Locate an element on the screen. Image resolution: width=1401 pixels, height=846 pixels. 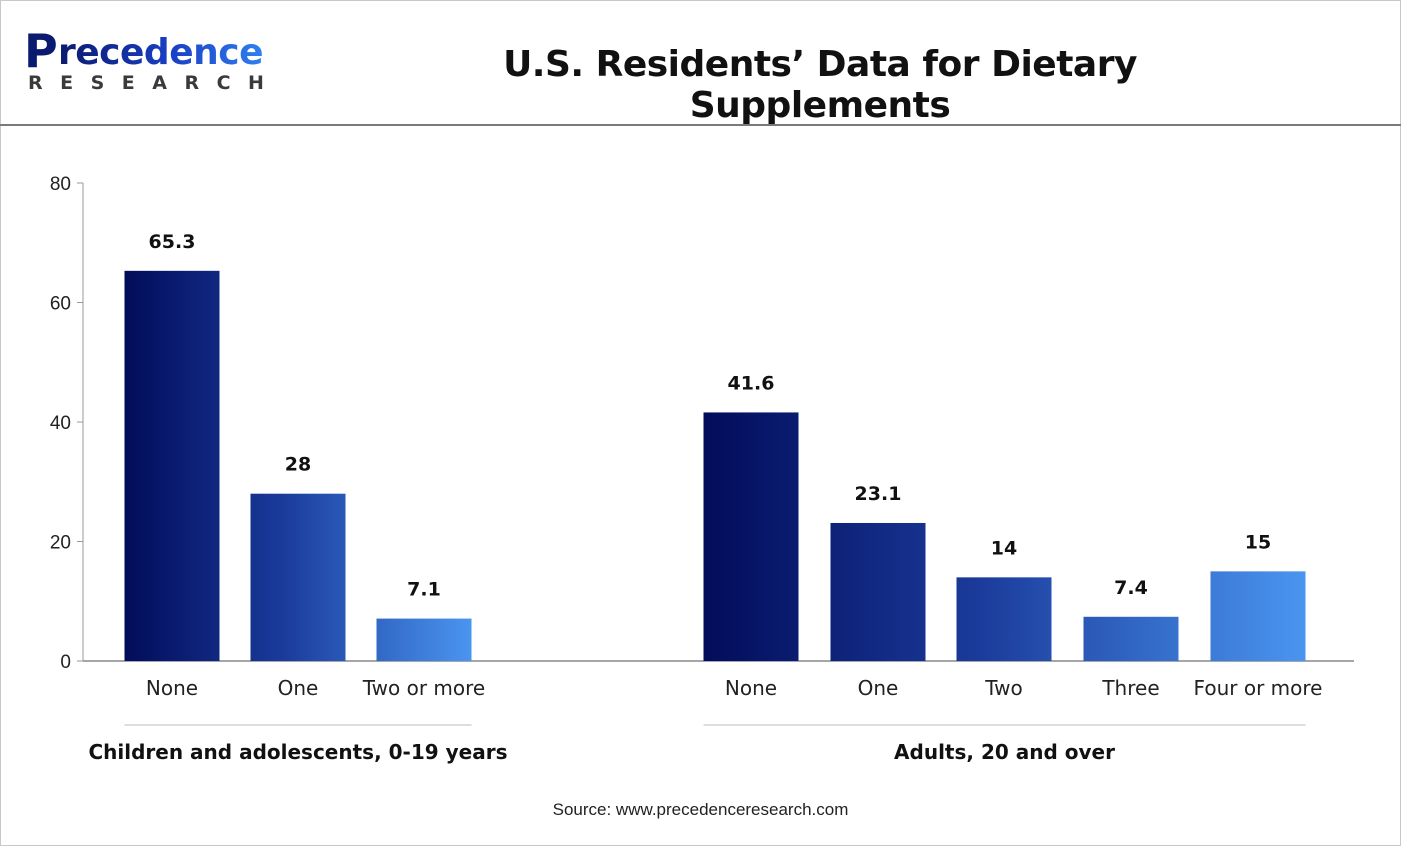
y-tick-label: 60 is located at coordinates (60, 304).